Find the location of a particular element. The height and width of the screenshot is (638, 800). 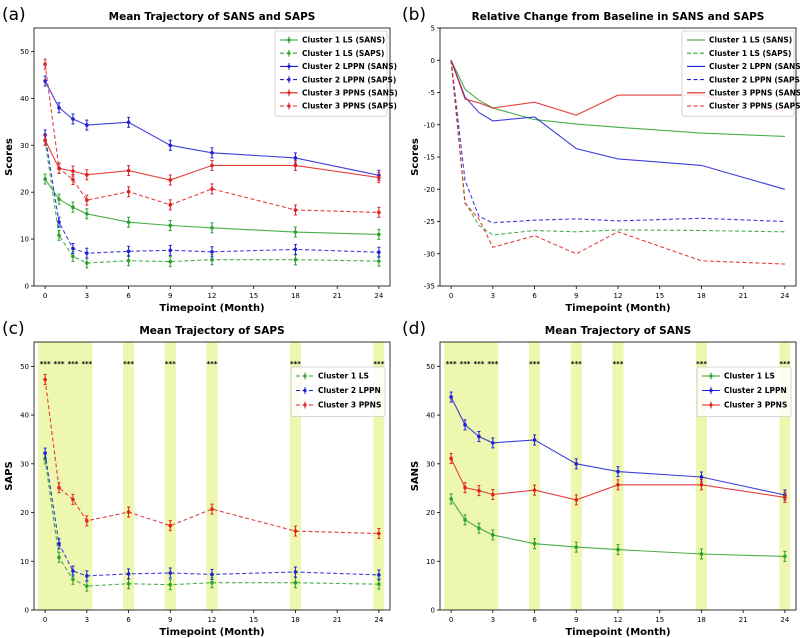

x-tick-label: 21 is located at coordinates (337, 296).